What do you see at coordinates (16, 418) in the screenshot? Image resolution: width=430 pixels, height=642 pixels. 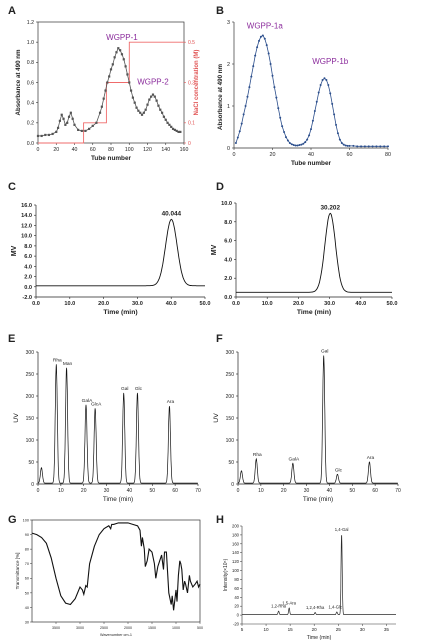 I see `y-axis-label: UV` at bounding box center [16, 418].